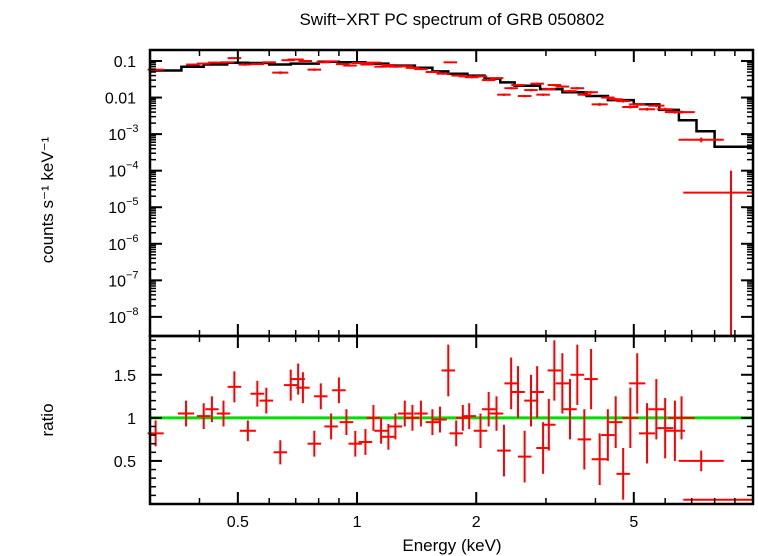 The width and height of the screenshot is (758, 556). What do you see at coordinates (476, 522) in the screenshot?
I see `x-tick-label: 2` at bounding box center [476, 522].